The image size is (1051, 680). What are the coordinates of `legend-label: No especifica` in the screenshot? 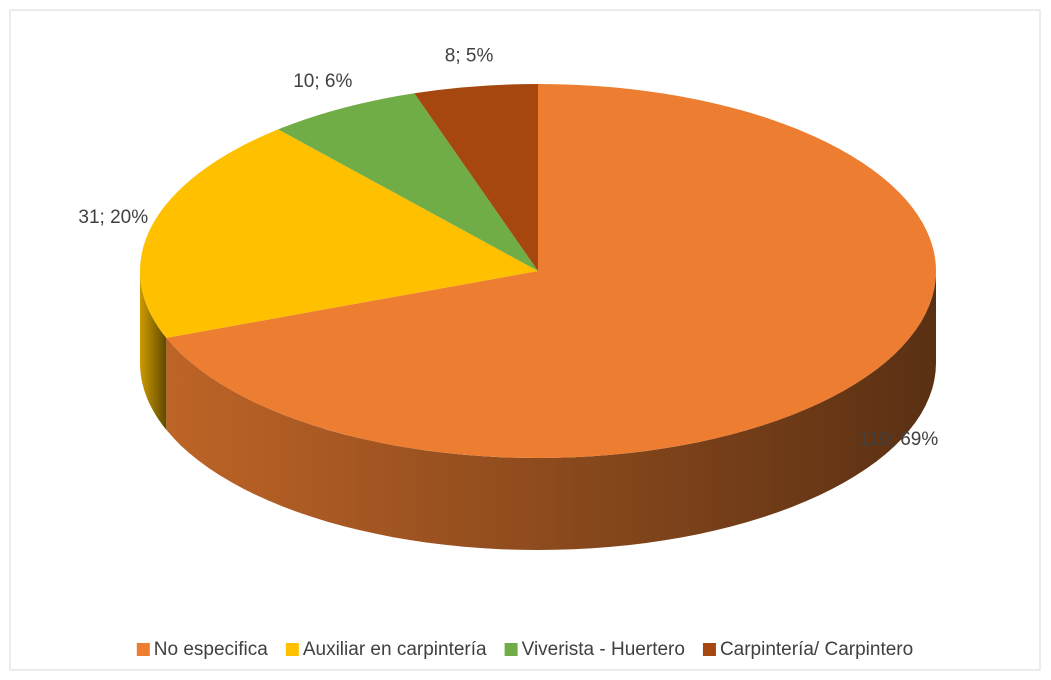 It's located at (211, 649).